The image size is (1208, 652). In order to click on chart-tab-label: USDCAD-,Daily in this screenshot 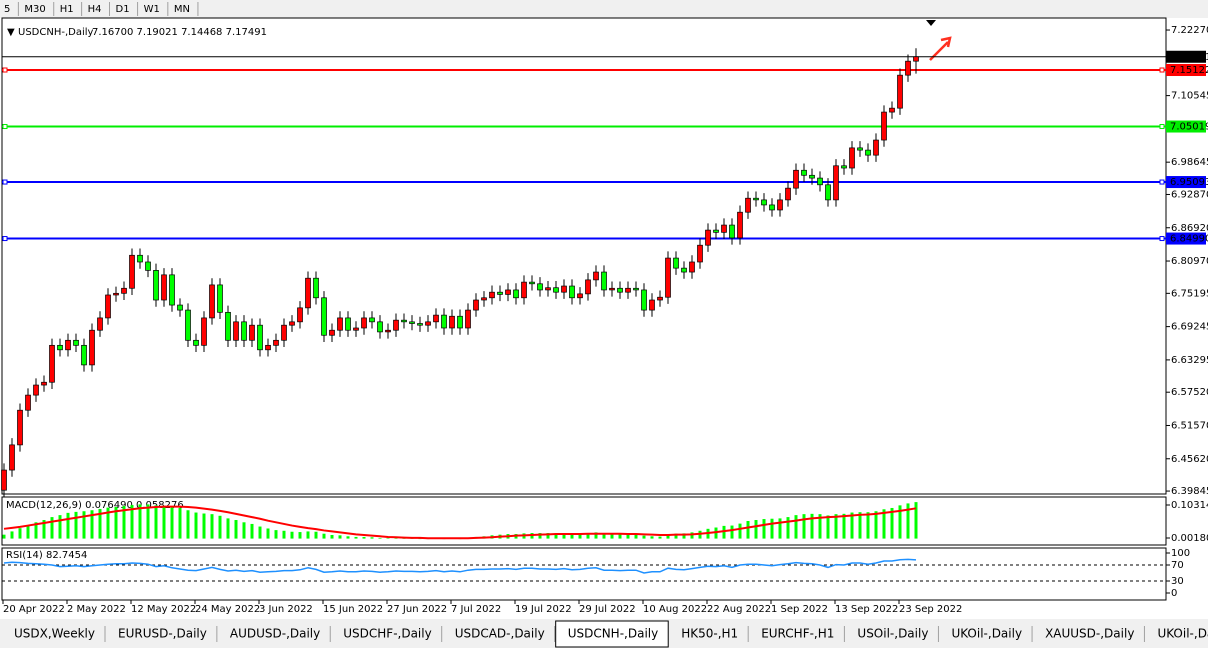, I will do `click(500, 634)`.